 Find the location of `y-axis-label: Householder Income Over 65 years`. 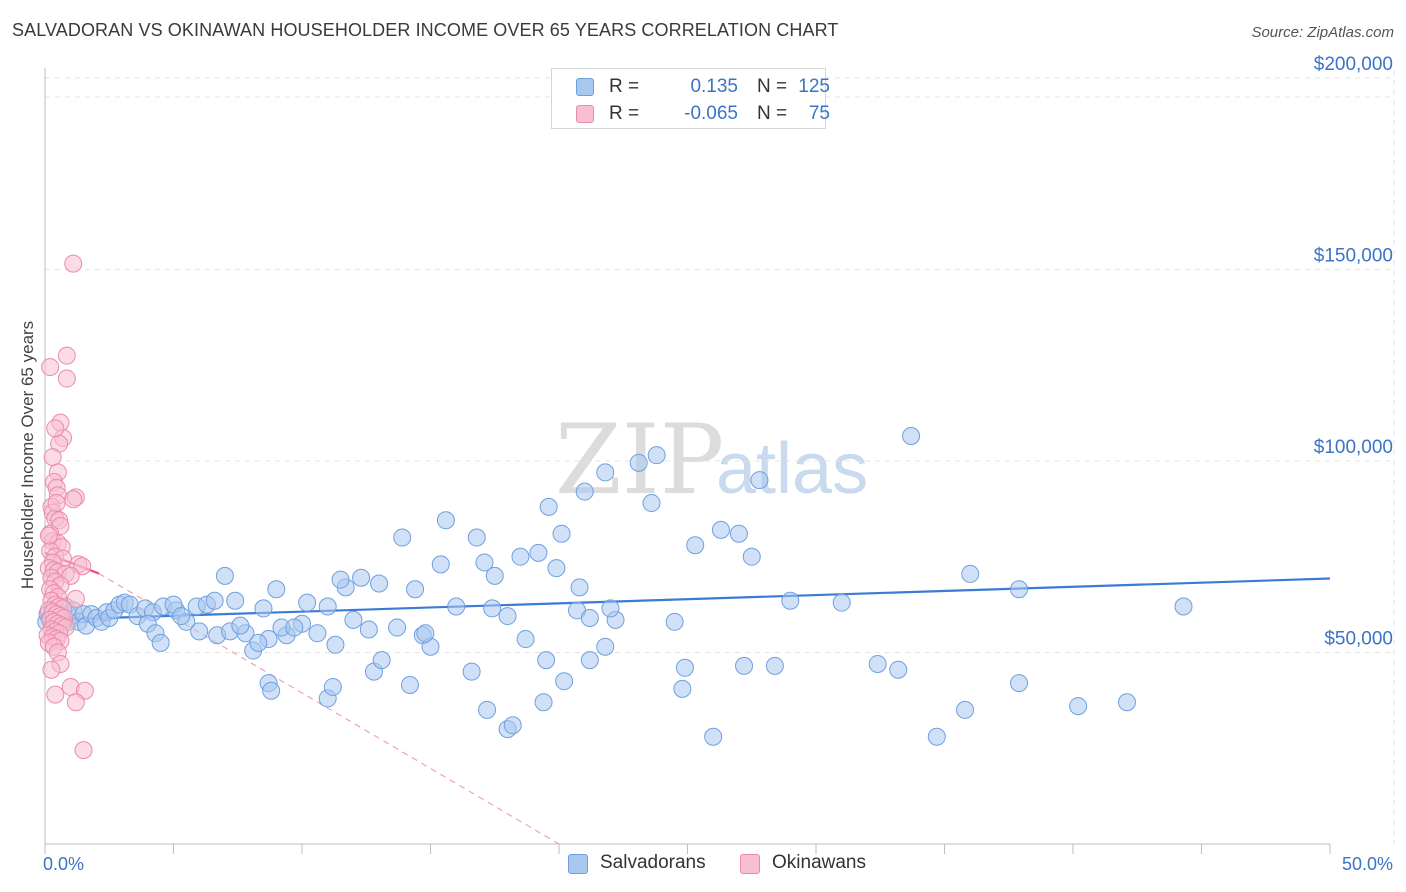

y-axis-label: Householder Income Over 65 years is located at coordinates (27, 455).